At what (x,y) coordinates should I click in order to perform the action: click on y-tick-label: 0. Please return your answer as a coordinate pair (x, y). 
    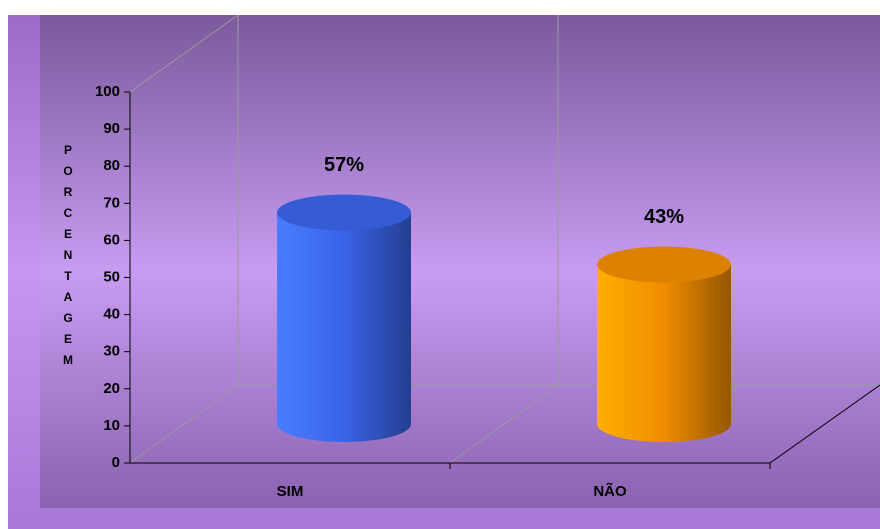
    Looking at the image, I should click on (116, 462).